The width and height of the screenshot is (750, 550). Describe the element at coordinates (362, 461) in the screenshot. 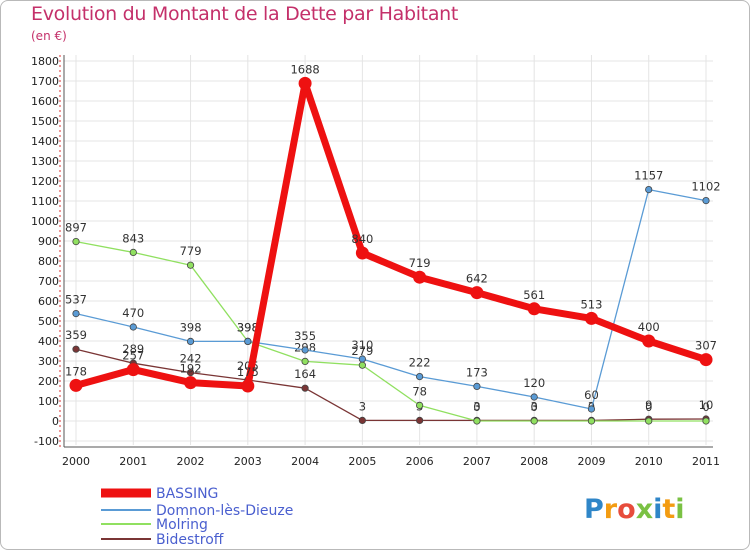

I see `x-tick-label: 2005` at that location.